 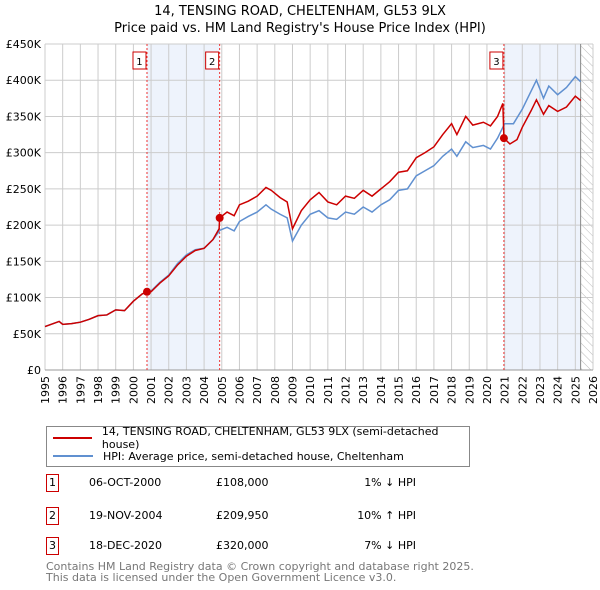 I want to click on x-tick-label: 2012, so click(x=346, y=390).